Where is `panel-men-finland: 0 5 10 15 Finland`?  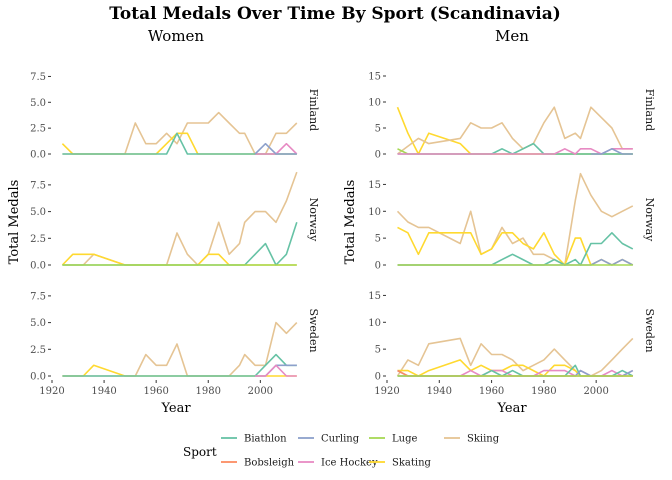 panel-men-finland: 0 5 10 15 Finland is located at coordinates (512, 116).